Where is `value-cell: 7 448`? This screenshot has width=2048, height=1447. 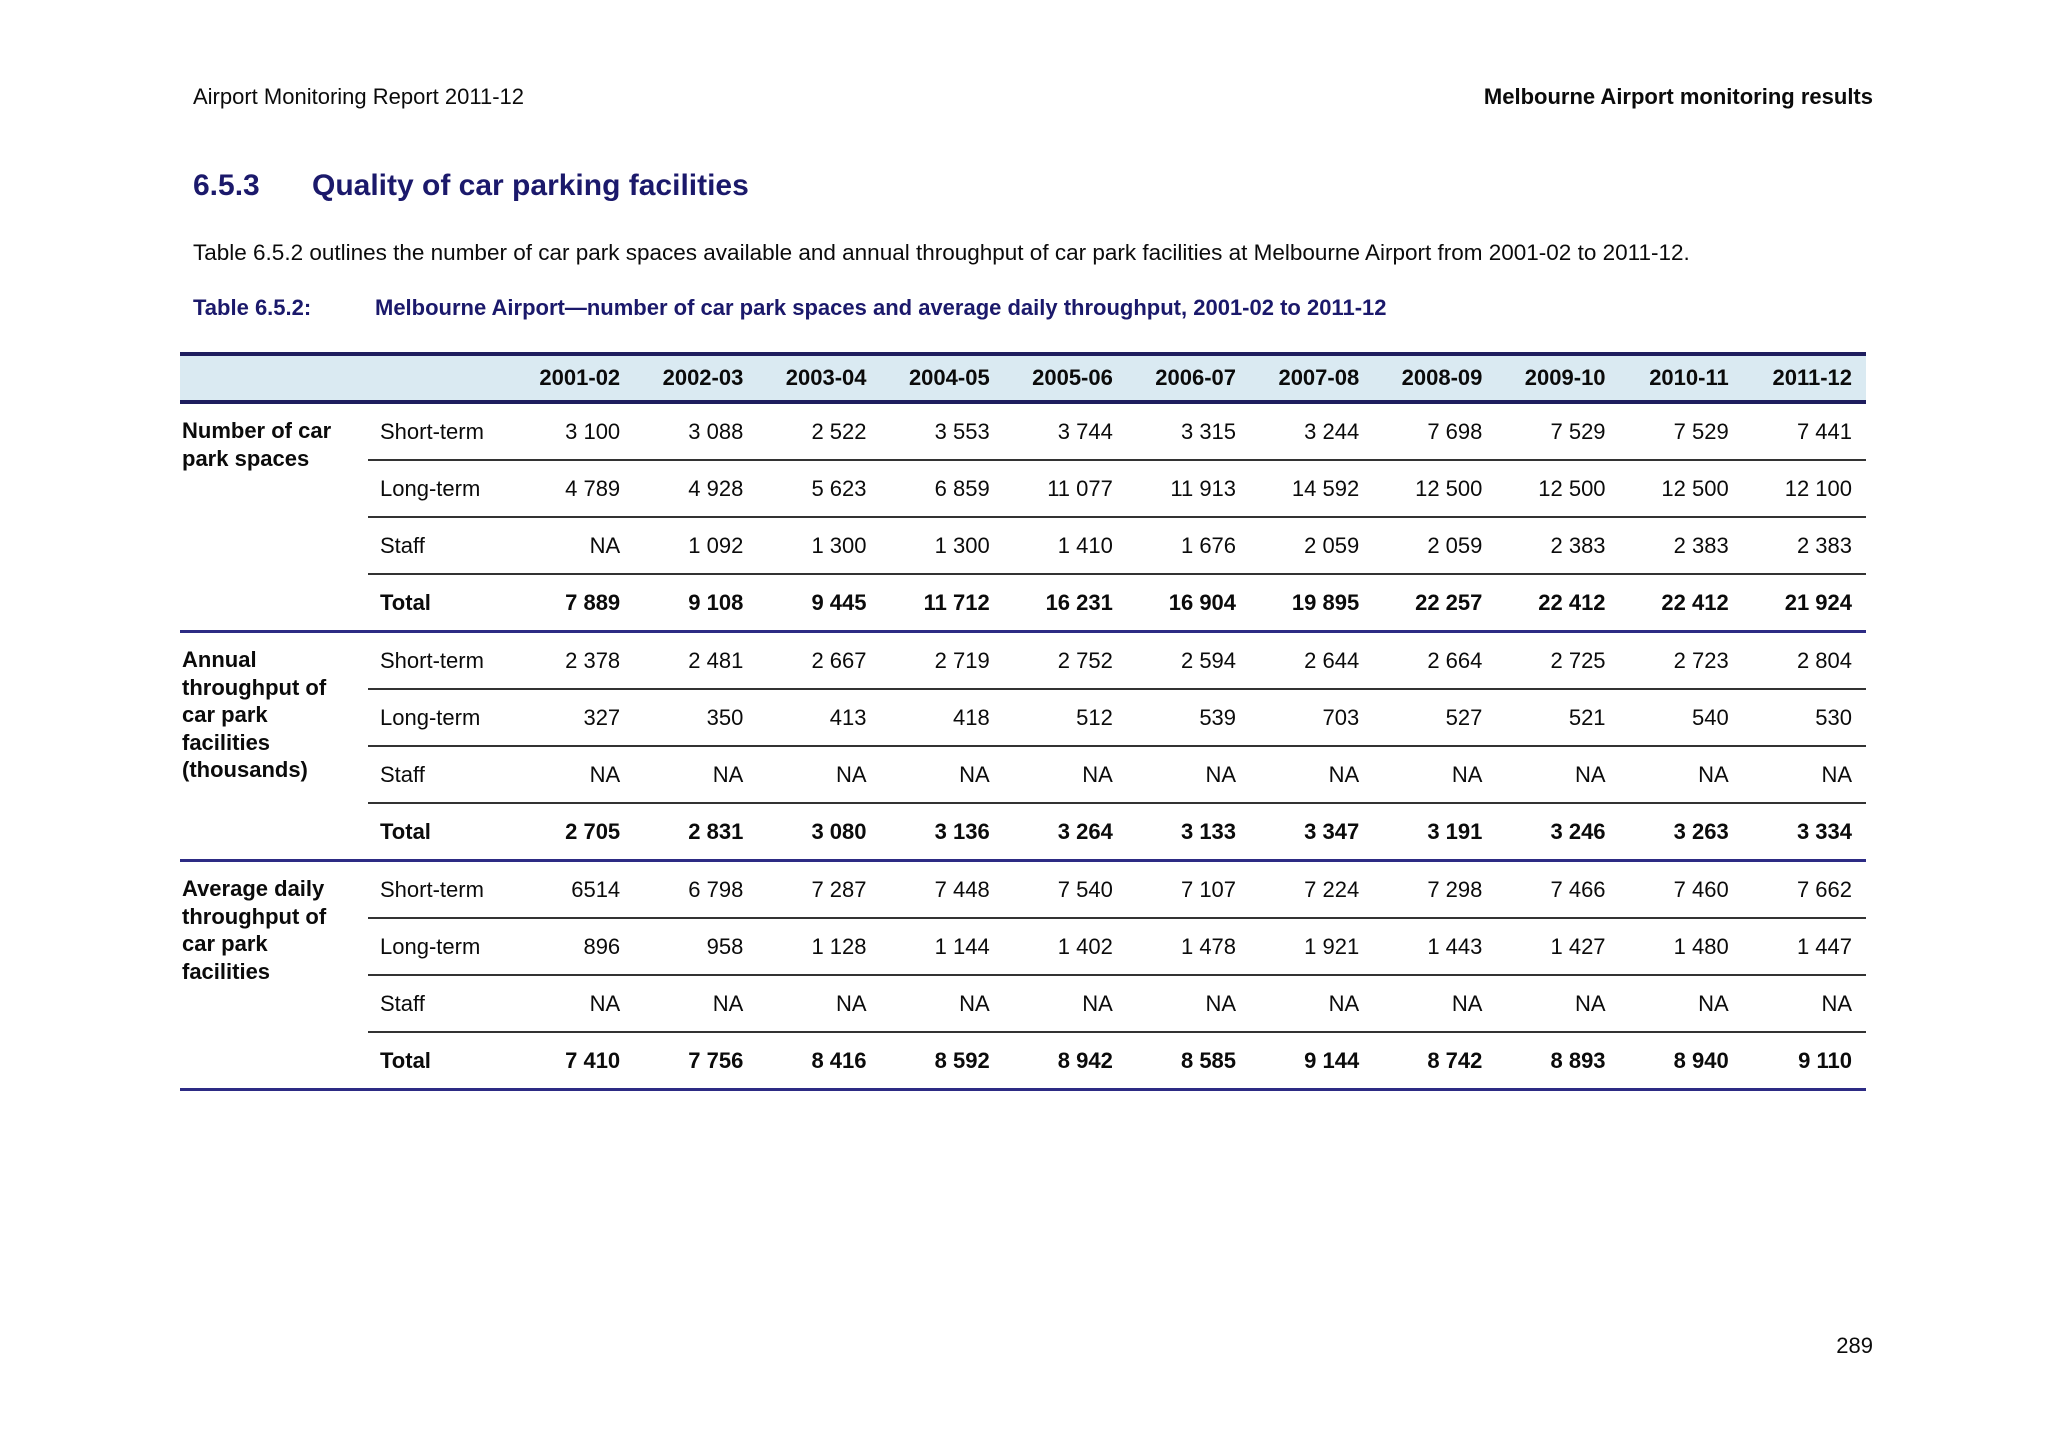 value-cell: 7 448 is located at coordinates (942, 889).